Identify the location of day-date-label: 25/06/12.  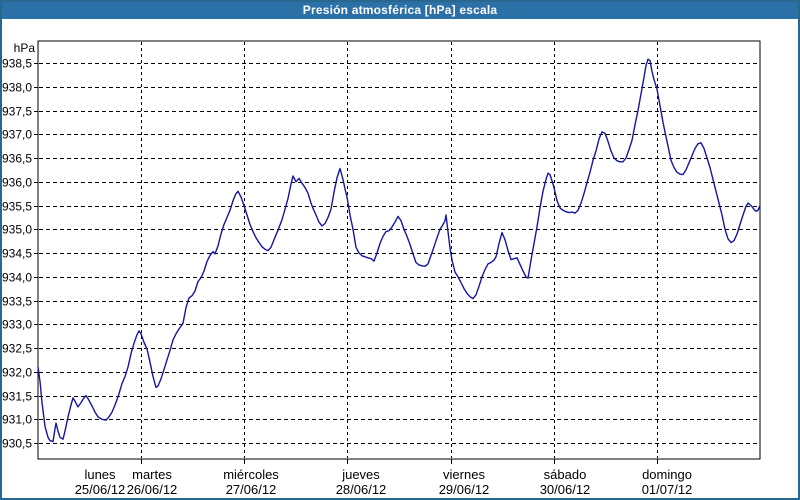
(100, 489).